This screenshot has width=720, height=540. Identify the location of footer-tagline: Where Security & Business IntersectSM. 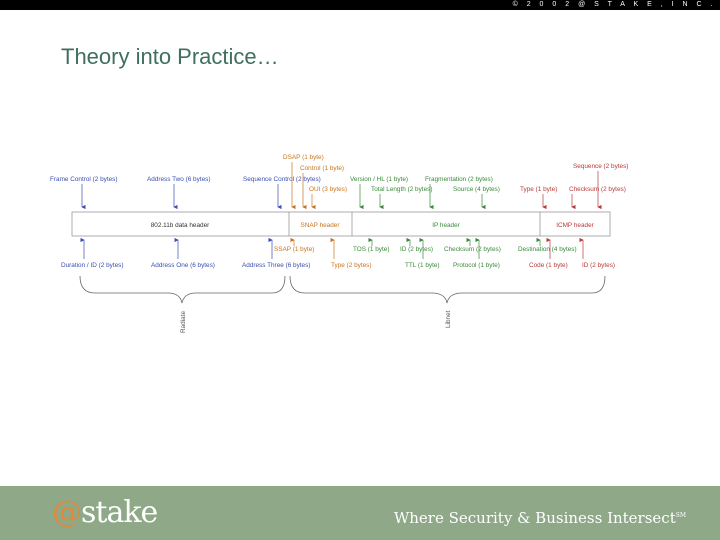
(540, 518).